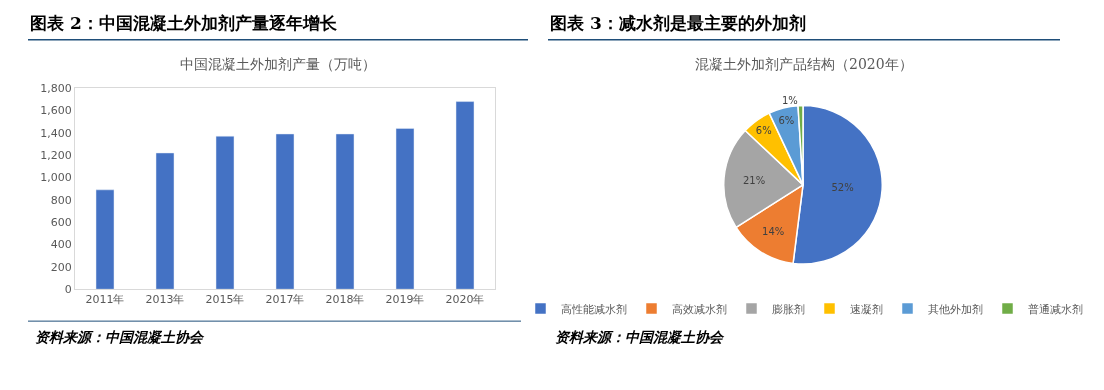  What do you see at coordinates (955, 309) in the screenshot?
I see `legend-label: 其他外加剂` at bounding box center [955, 309].